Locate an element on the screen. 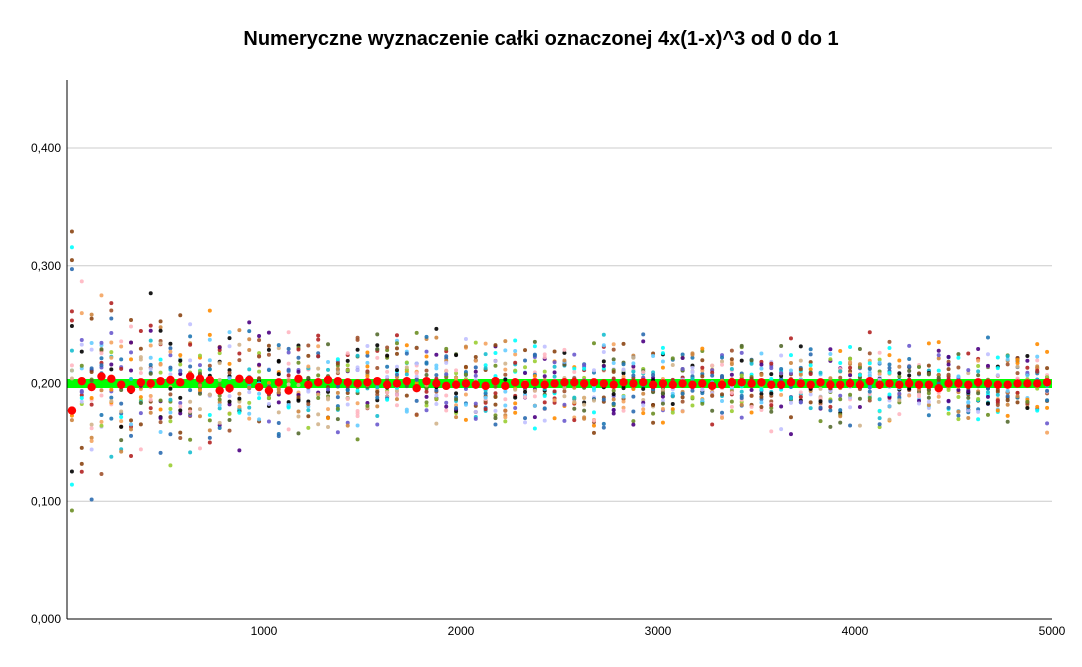 The width and height of the screenshot is (1082, 667). y-tick-labels: 0,000 0,100 0,200 0,300 0,400 is located at coordinates (46, 383).